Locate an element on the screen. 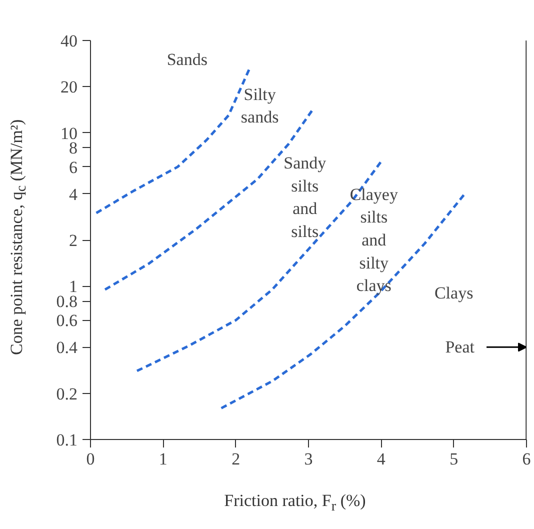  x-tick-label: 4 is located at coordinates (381, 459).